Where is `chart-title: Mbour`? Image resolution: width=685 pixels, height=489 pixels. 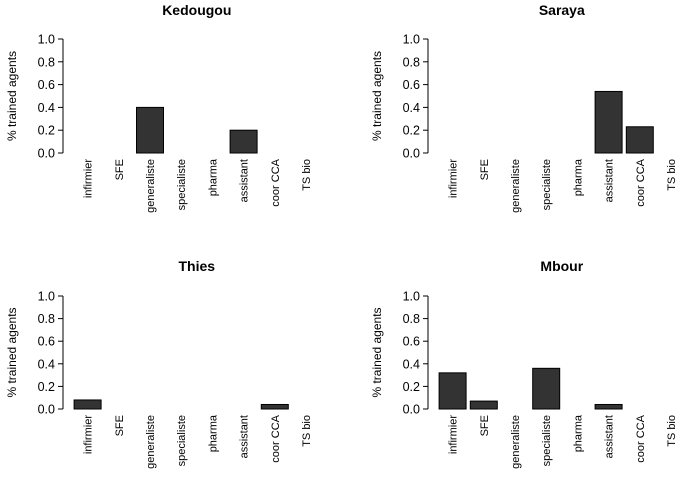 chart-title: Mbour is located at coordinates (561, 266).